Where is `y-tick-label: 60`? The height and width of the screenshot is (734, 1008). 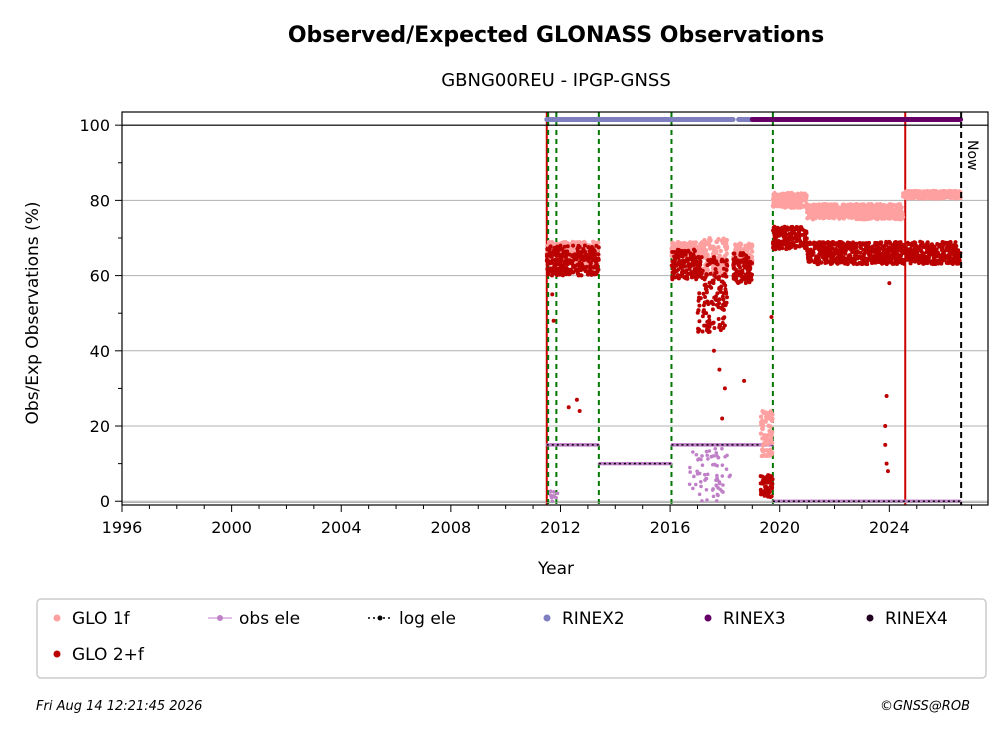
y-tick-label: 60 is located at coordinates (100, 276).